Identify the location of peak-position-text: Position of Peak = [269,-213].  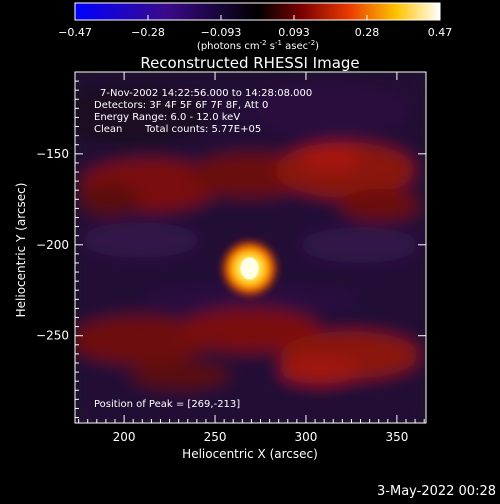
(167, 404).